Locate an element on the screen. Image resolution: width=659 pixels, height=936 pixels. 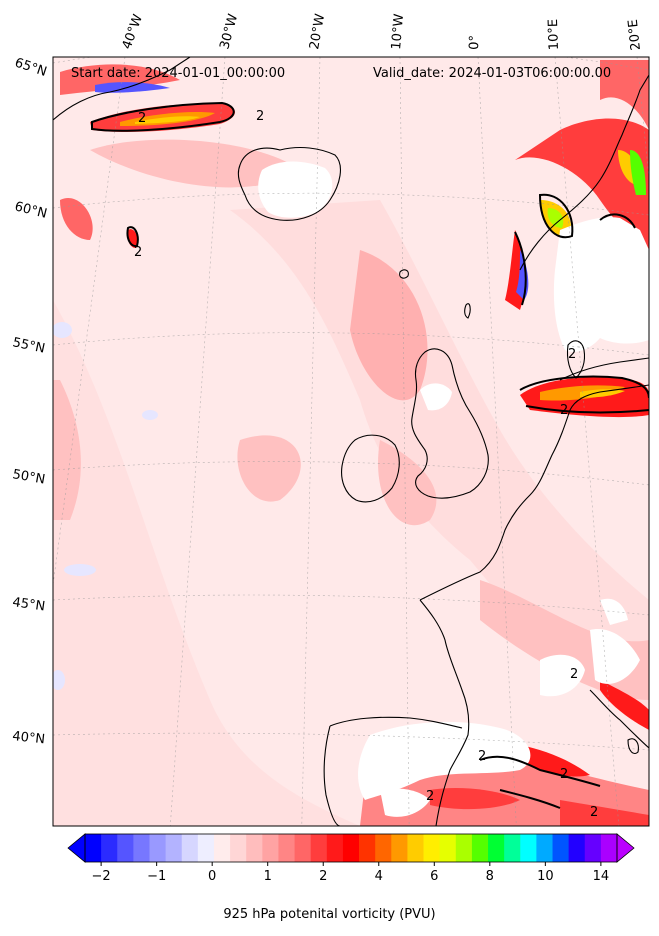
lon-label: 40°W is located at coordinates (133, 31).